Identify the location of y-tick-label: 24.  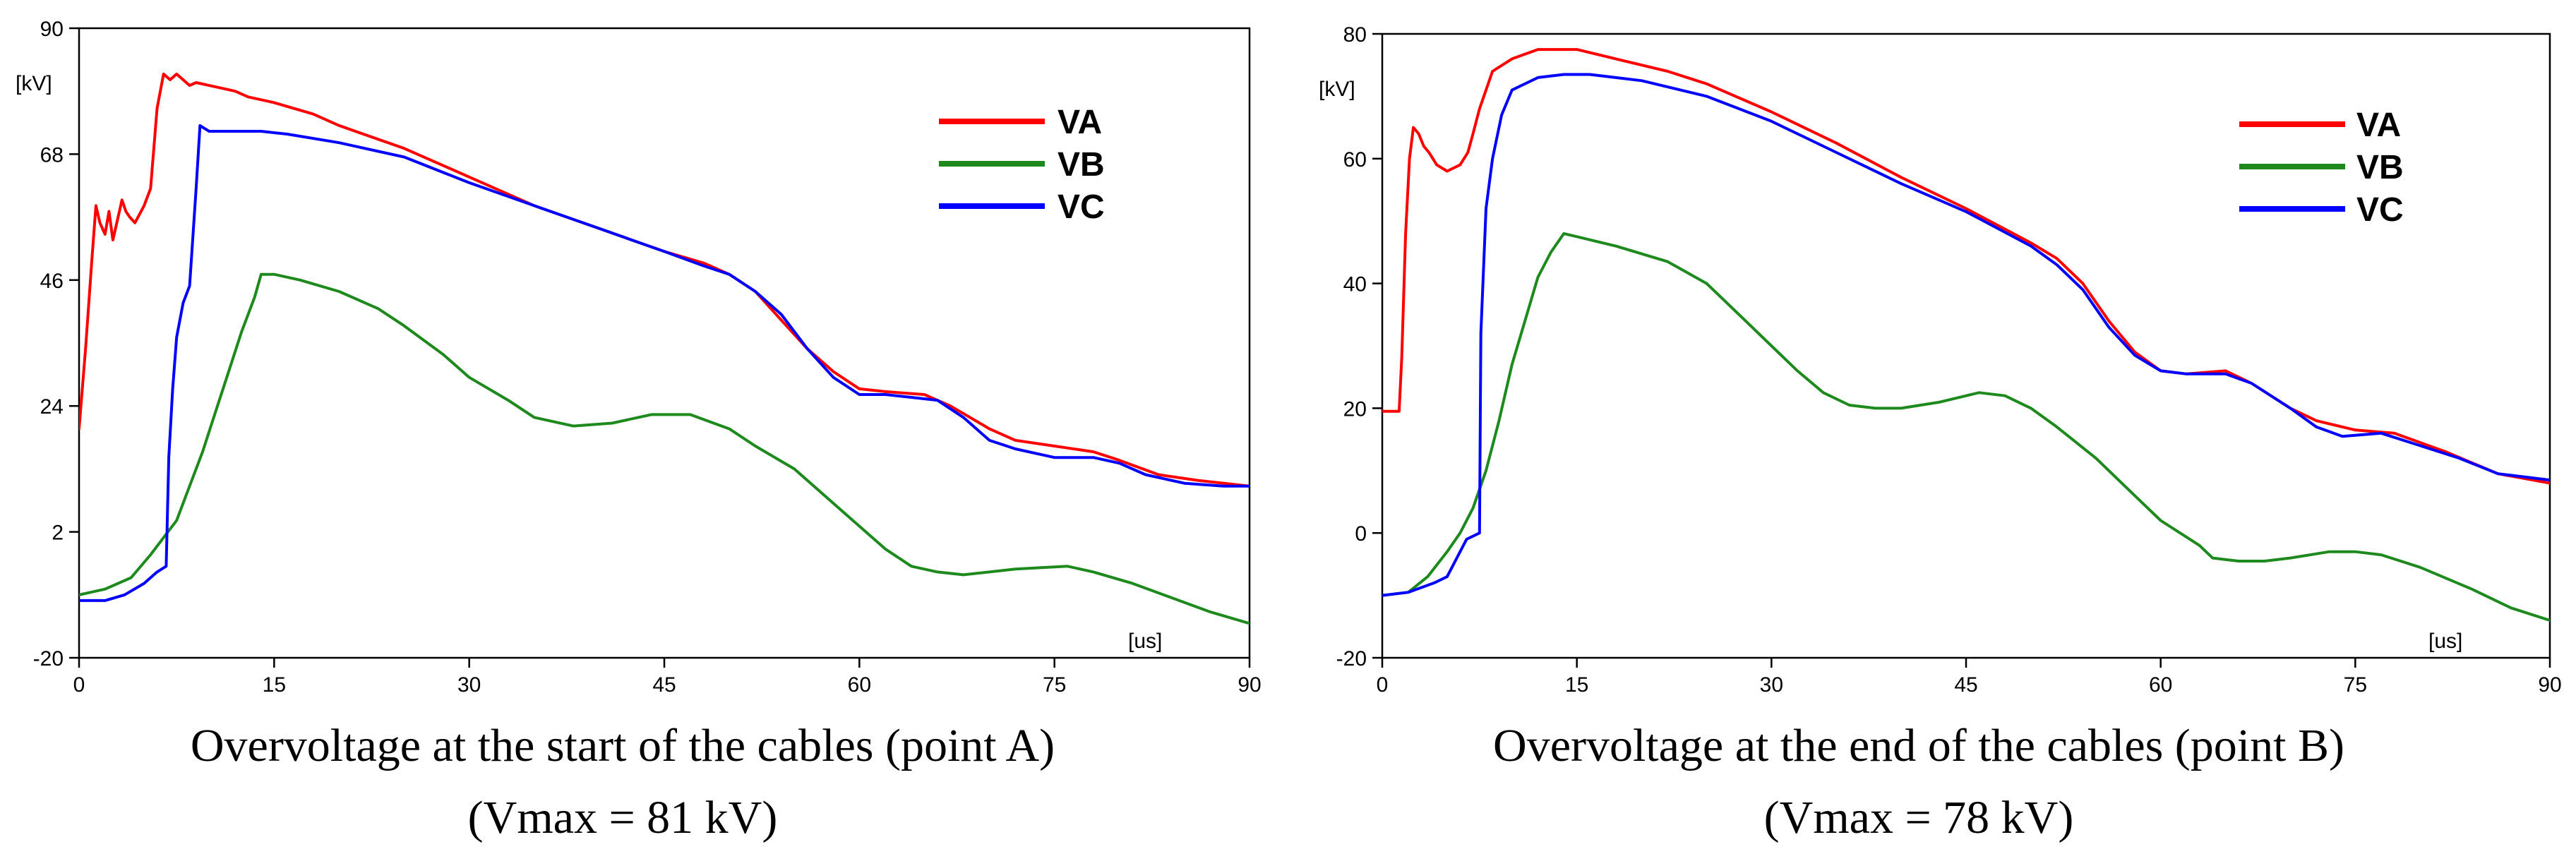
(52, 407).